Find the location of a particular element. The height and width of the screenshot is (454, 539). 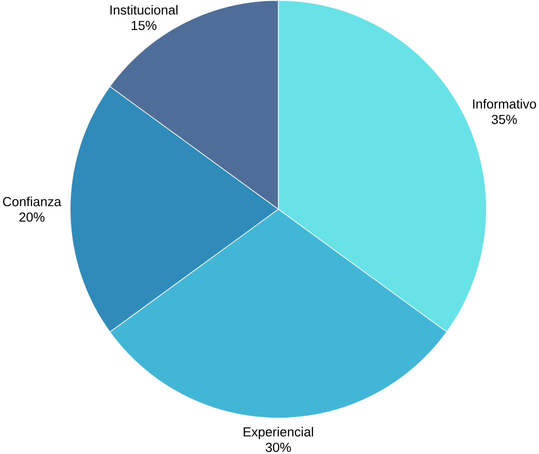

data-label: 35% is located at coordinates (504, 119).